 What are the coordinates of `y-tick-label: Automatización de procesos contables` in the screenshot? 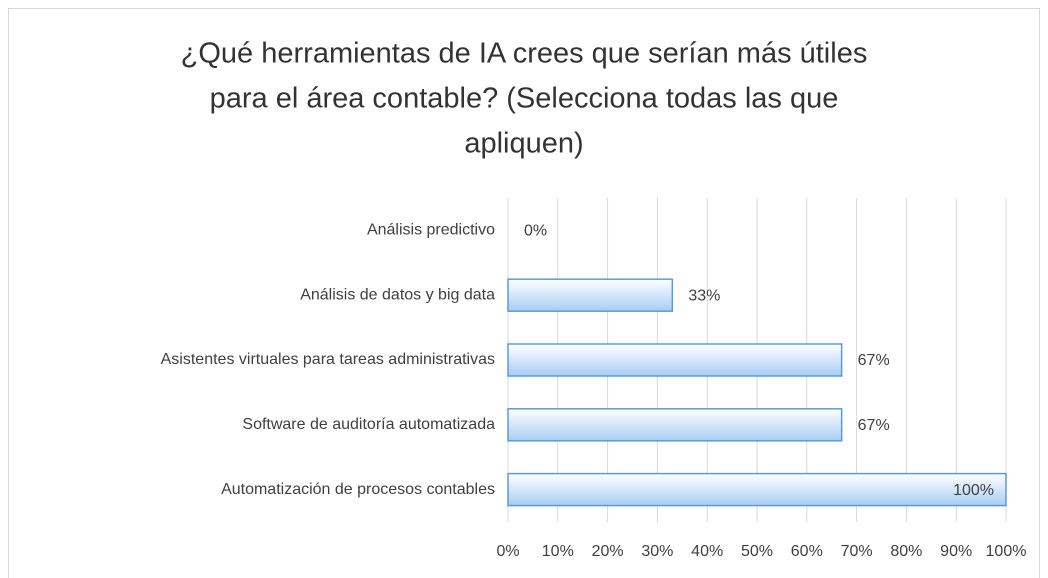 It's located at (358, 489).